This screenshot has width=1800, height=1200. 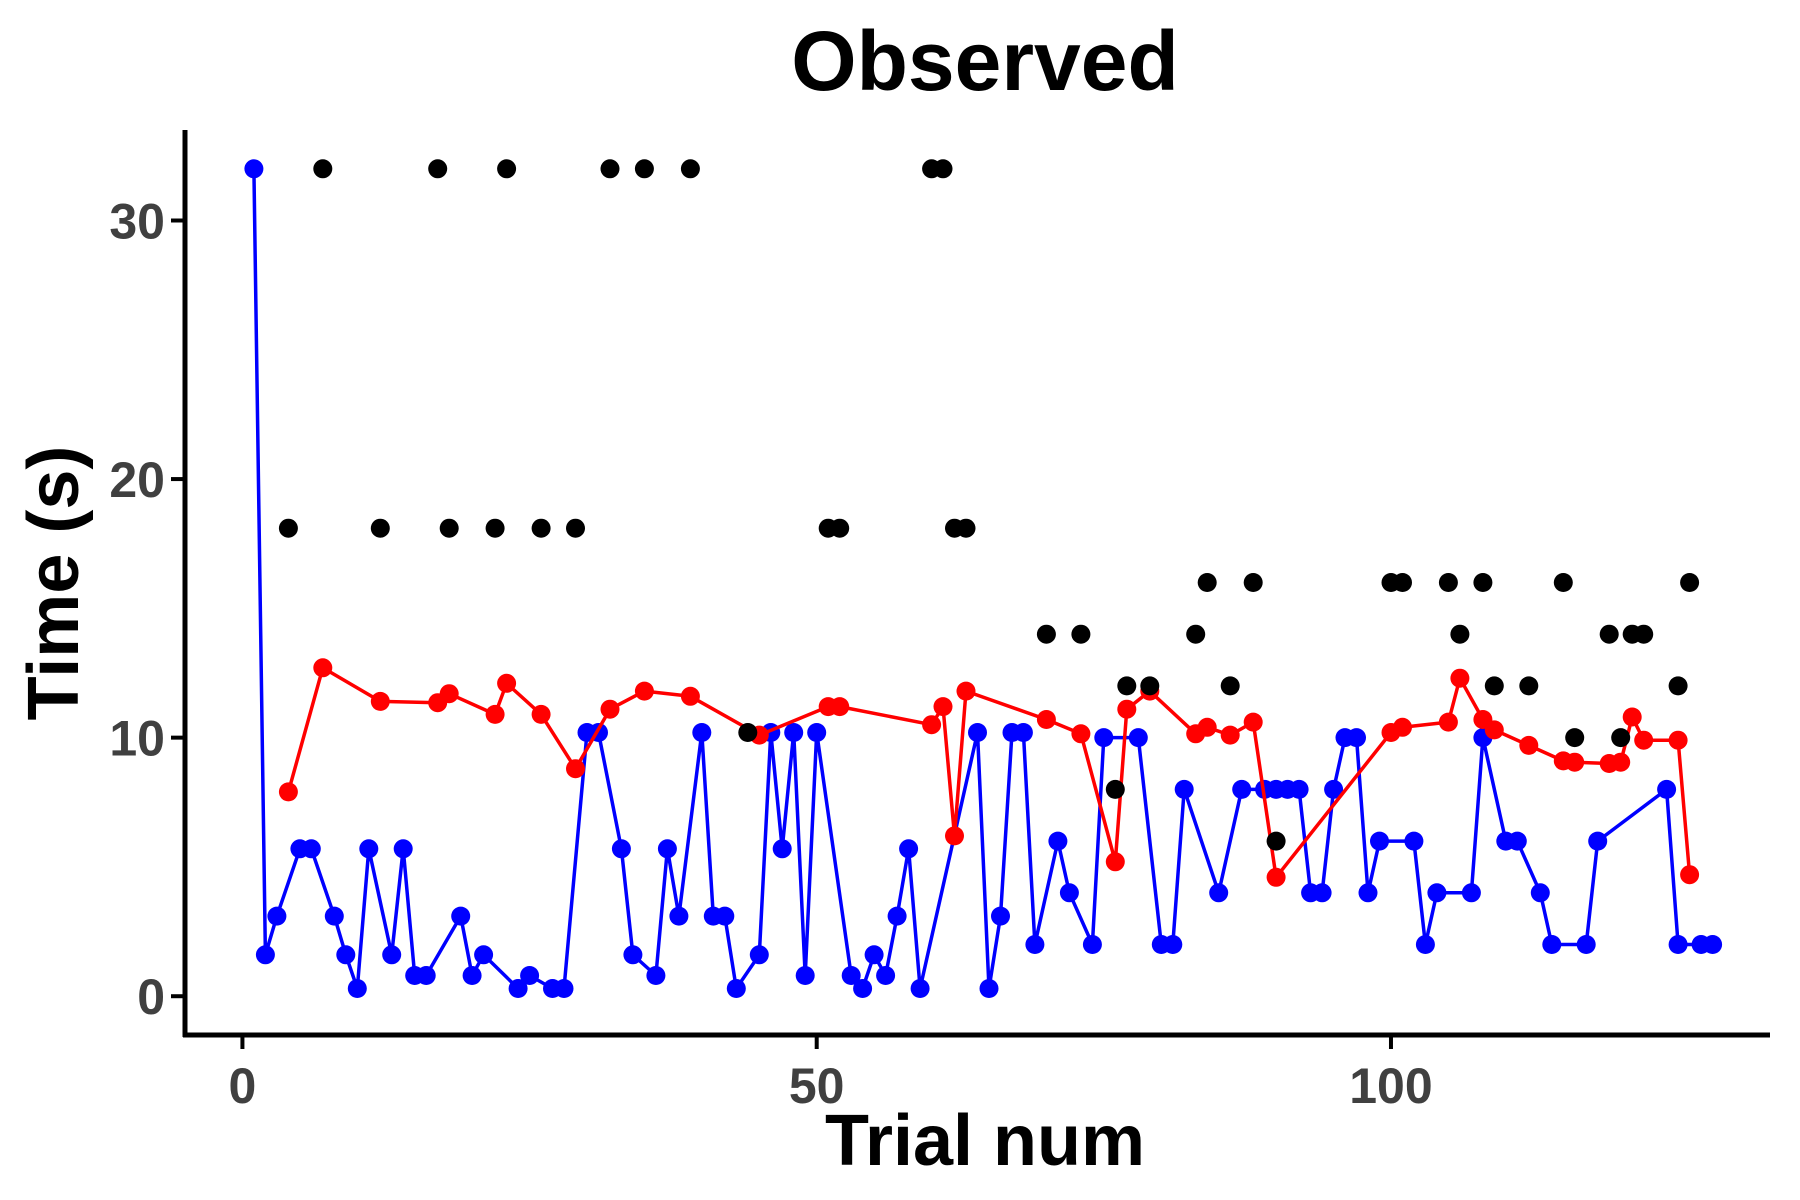 What do you see at coordinates (54, 583) in the screenshot?
I see `y-axis-label: Time (s)` at bounding box center [54, 583].